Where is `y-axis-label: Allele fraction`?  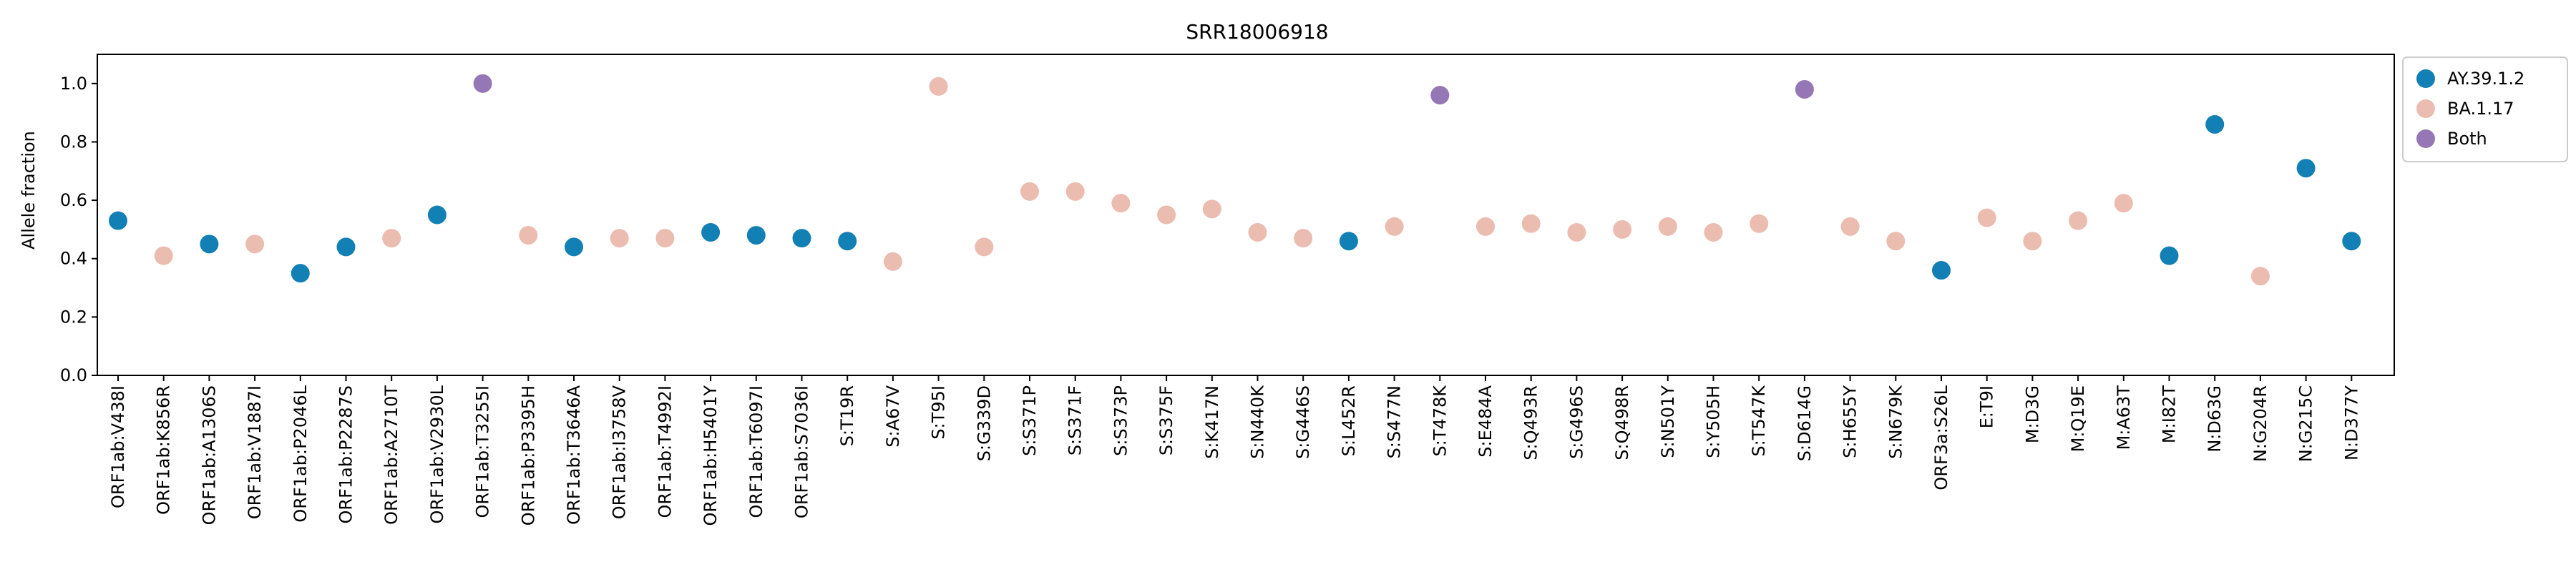
y-axis-label: Allele fraction is located at coordinates (29, 190).